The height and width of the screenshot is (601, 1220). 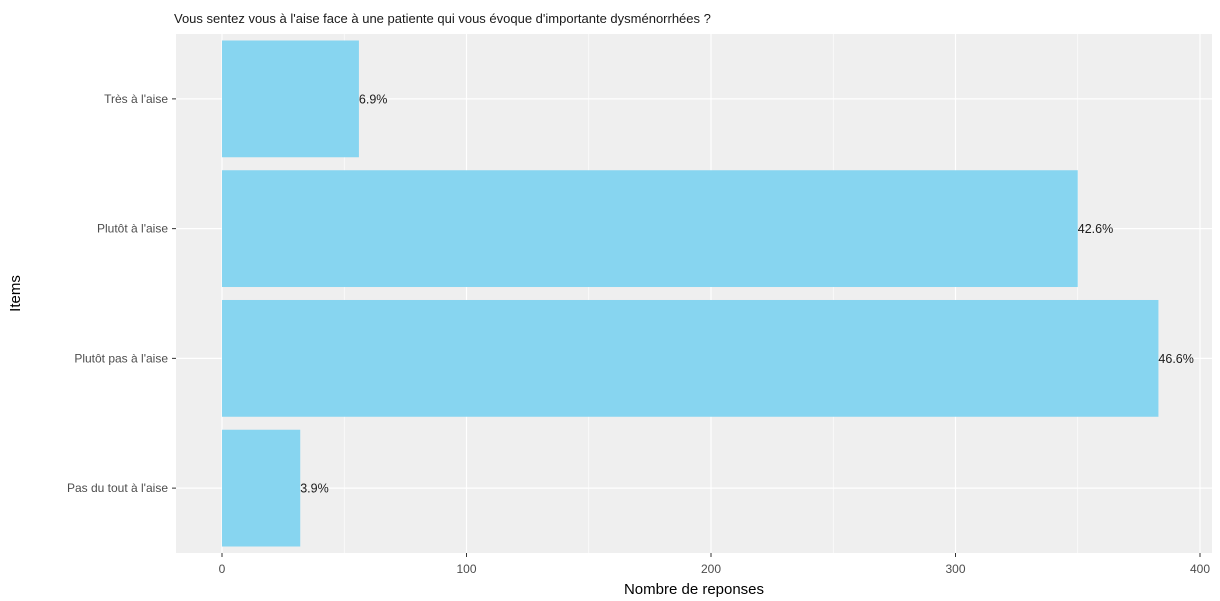 What do you see at coordinates (121, 358) in the screenshot?
I see `y-tick-label: Plutôt pas à l'aise` at bounding box center [121, 358].